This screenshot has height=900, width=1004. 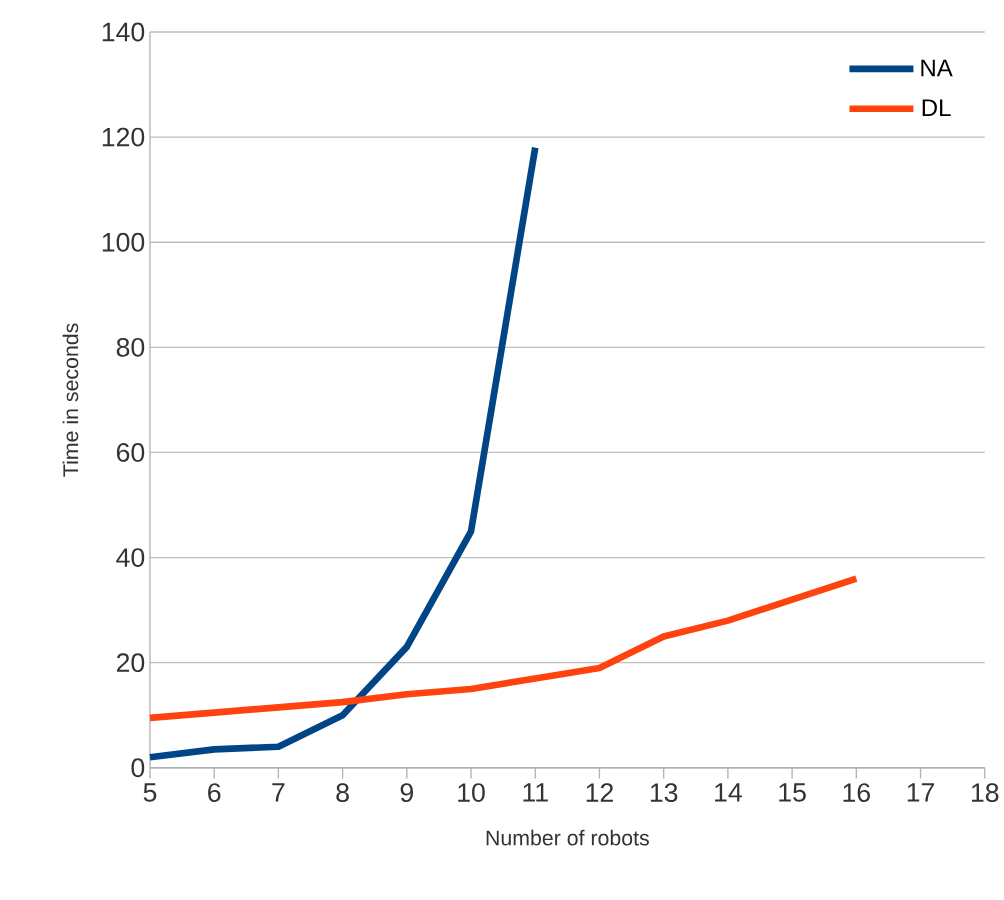 What do you see at coordinates (664, 793) in the screenshot?
I see `x-tick-label: 13` at bounding box center [664, 793].